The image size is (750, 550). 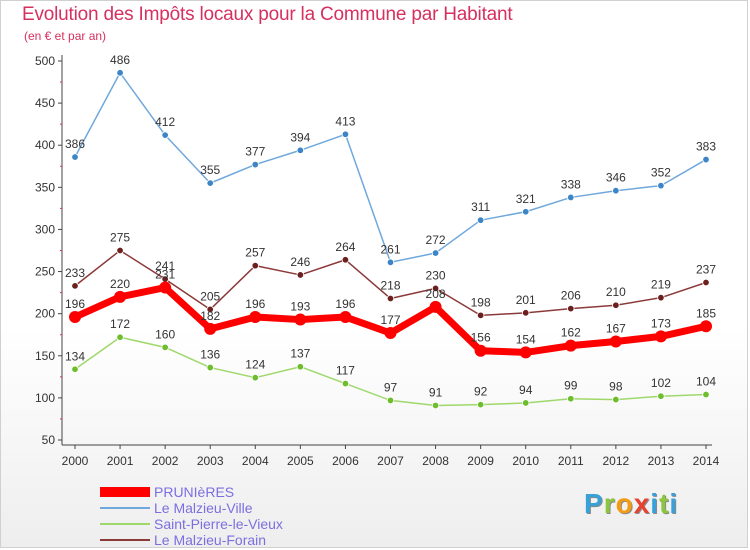 What do you see at coordinates (218, 524) in the screenshot?
I see `legend-label: Saint-Pierre-le-Vieux` at bounding box center [218, 524].